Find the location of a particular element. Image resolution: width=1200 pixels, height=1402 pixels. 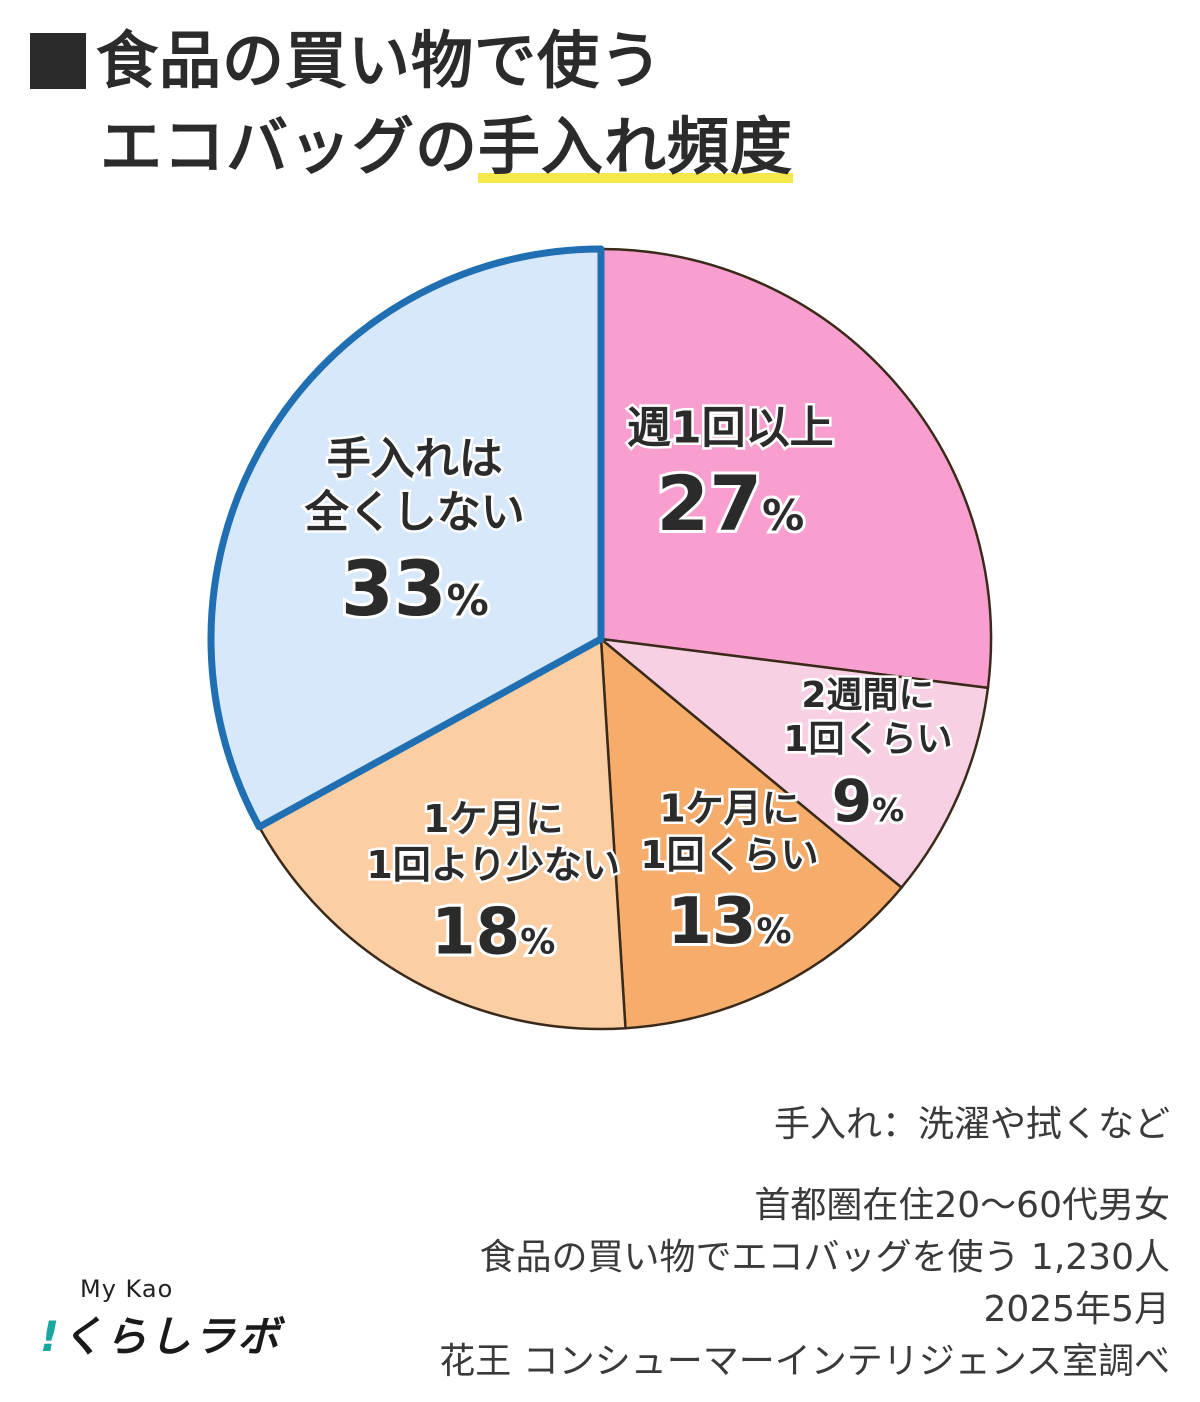

slice-percent: 33% is located at coordinates (415, 588).